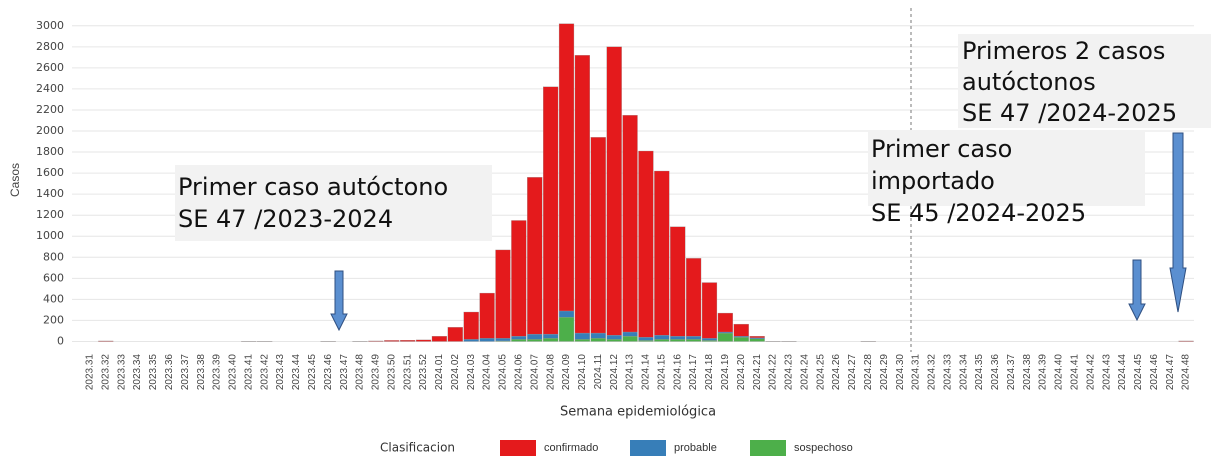 Image resolution: width=1211 pixels, height=456 pixels. I want to click on x-tick-label: 2024.45, so click(1138, 372).